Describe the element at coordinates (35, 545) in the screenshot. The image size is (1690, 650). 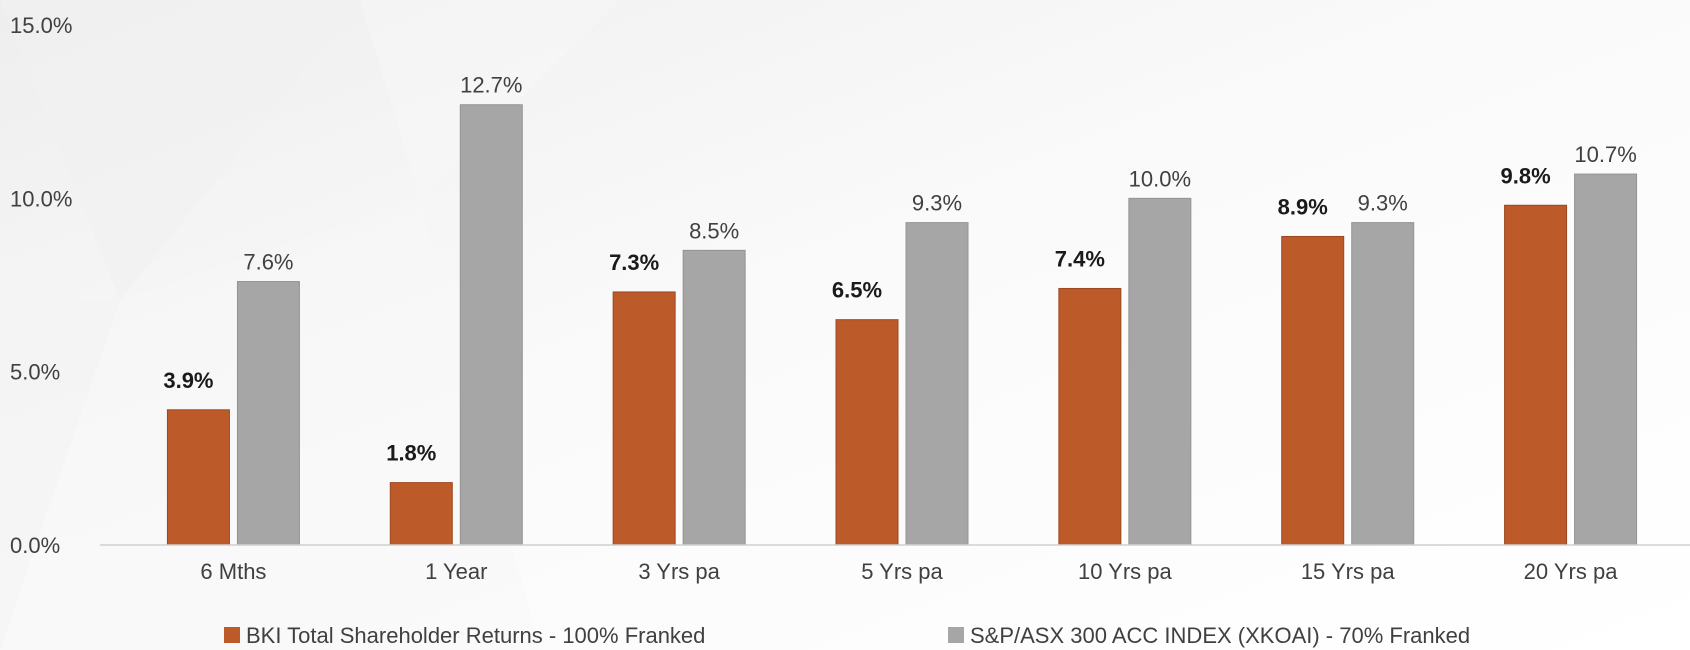
I see `y-tick-label: 0.0%` at that location.